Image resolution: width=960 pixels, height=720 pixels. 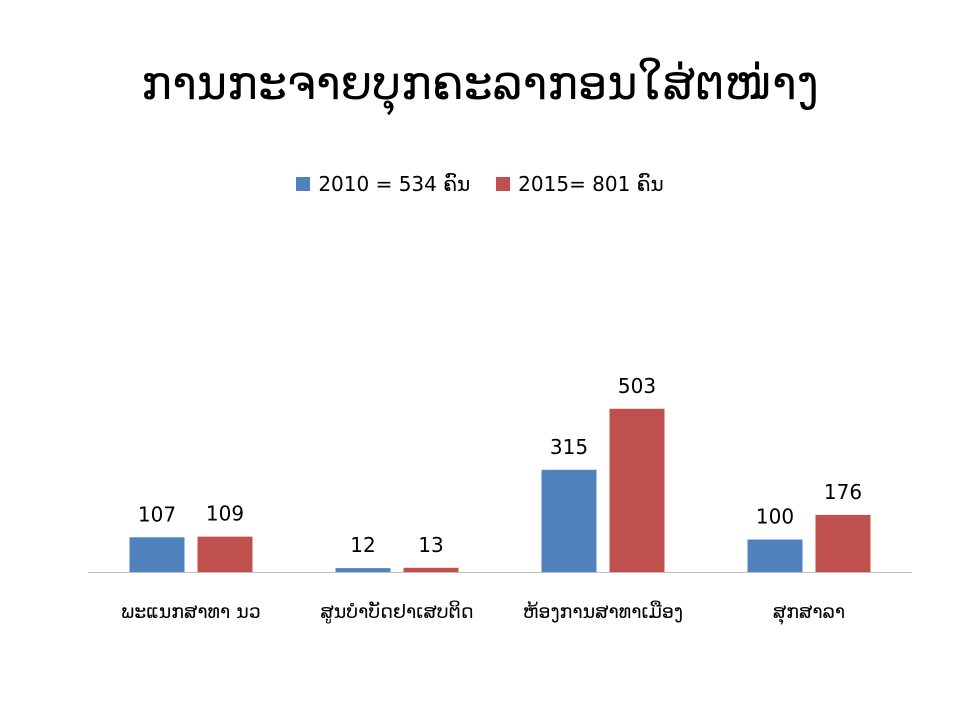 What do you see at coordinates (591, 184) in the screenshot?
I see `legend-label-2015: 2015= 801 ຄົນ` at bounding box center [591, 184].